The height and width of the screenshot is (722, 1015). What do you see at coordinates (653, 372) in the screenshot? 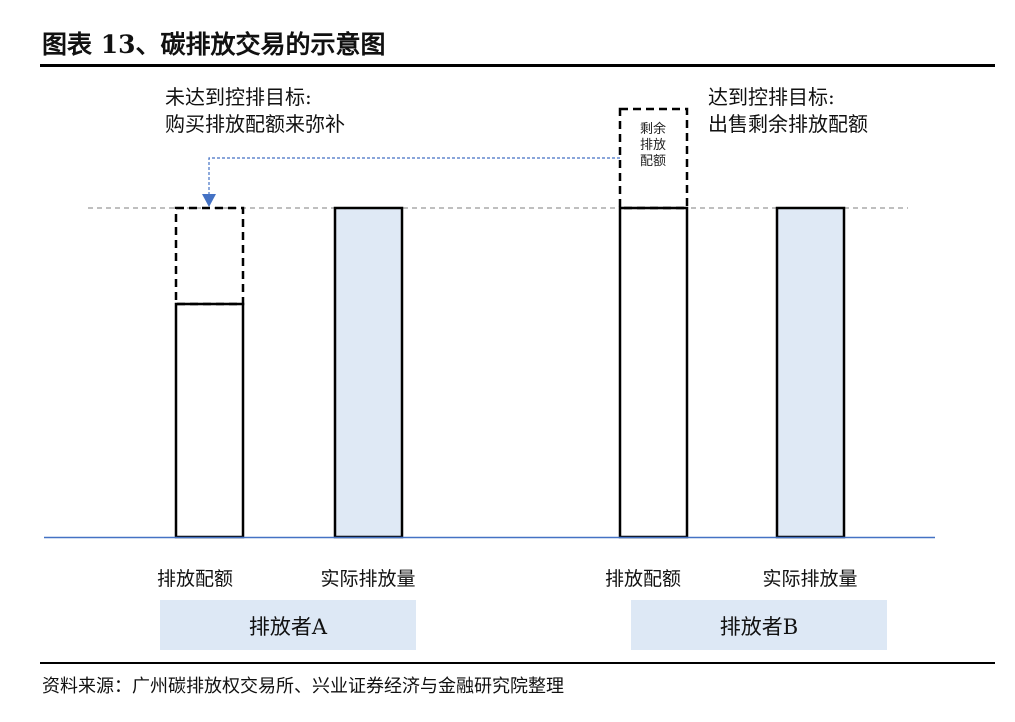
I see `bar-b-allowance` at bounding box center [653, 372].